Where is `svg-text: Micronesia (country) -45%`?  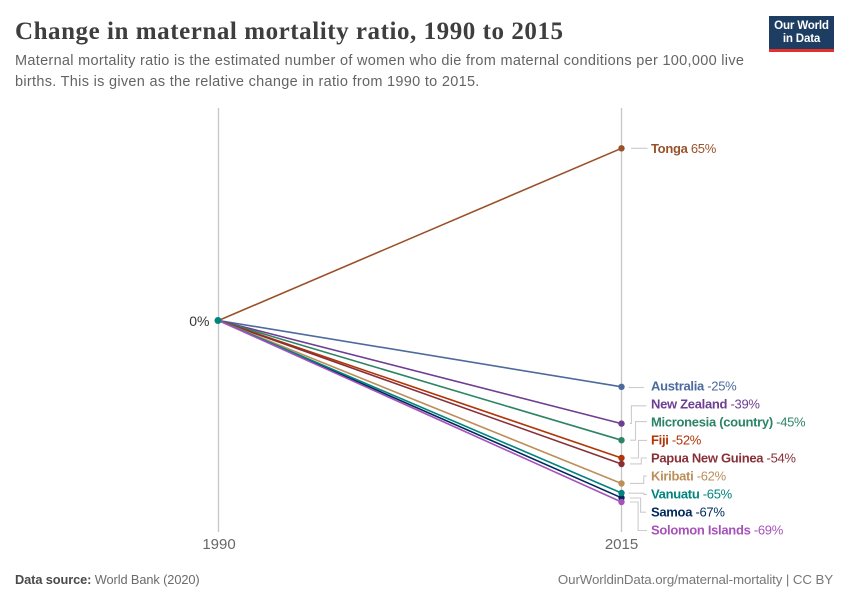 svg-text: Micronesia (country) -45% is located at coordinates (728, 422).